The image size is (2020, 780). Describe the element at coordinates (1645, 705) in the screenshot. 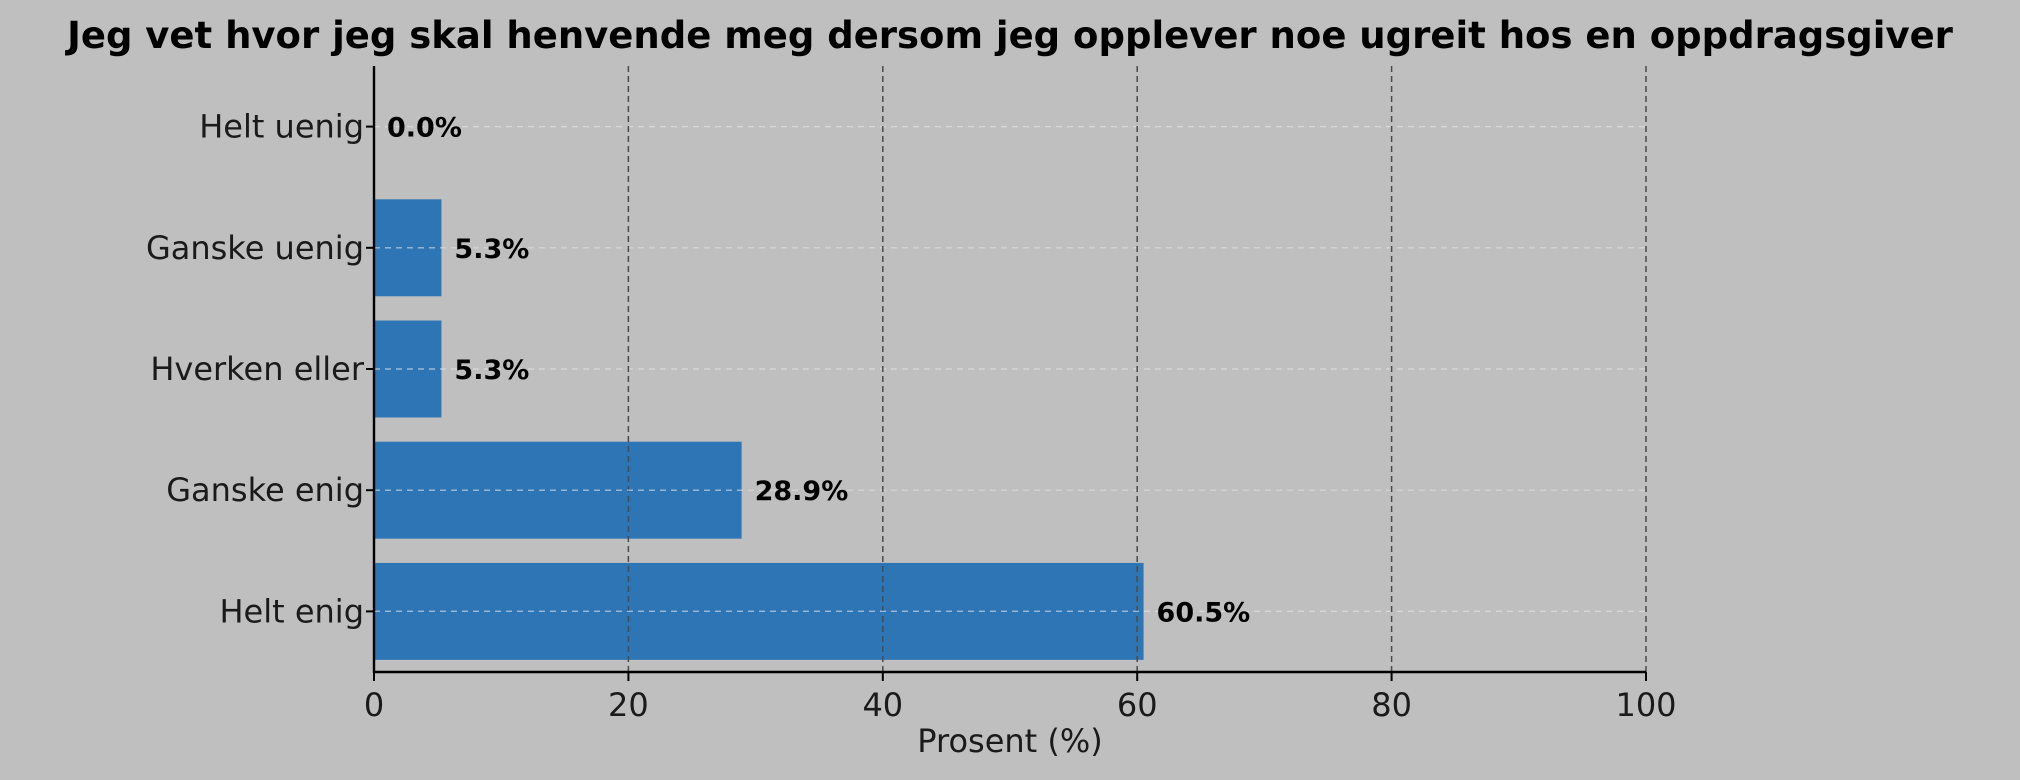

I see `x-tick-label: 100` at that location.